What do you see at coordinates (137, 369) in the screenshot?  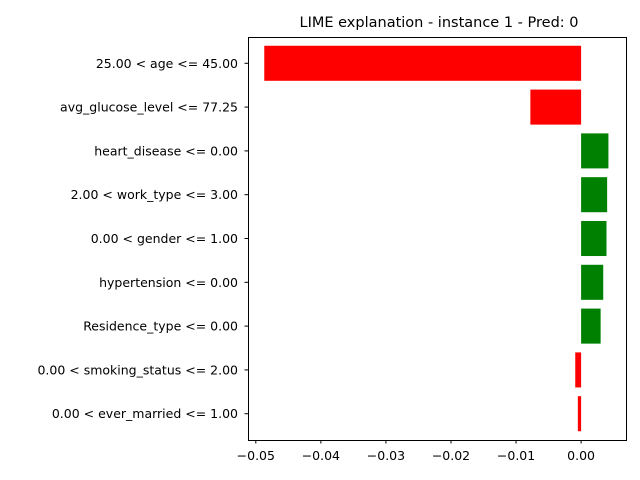 I see `y-tick-label: 0.00 < smoking_status <= 2.00` at bounding box center [137, 369].